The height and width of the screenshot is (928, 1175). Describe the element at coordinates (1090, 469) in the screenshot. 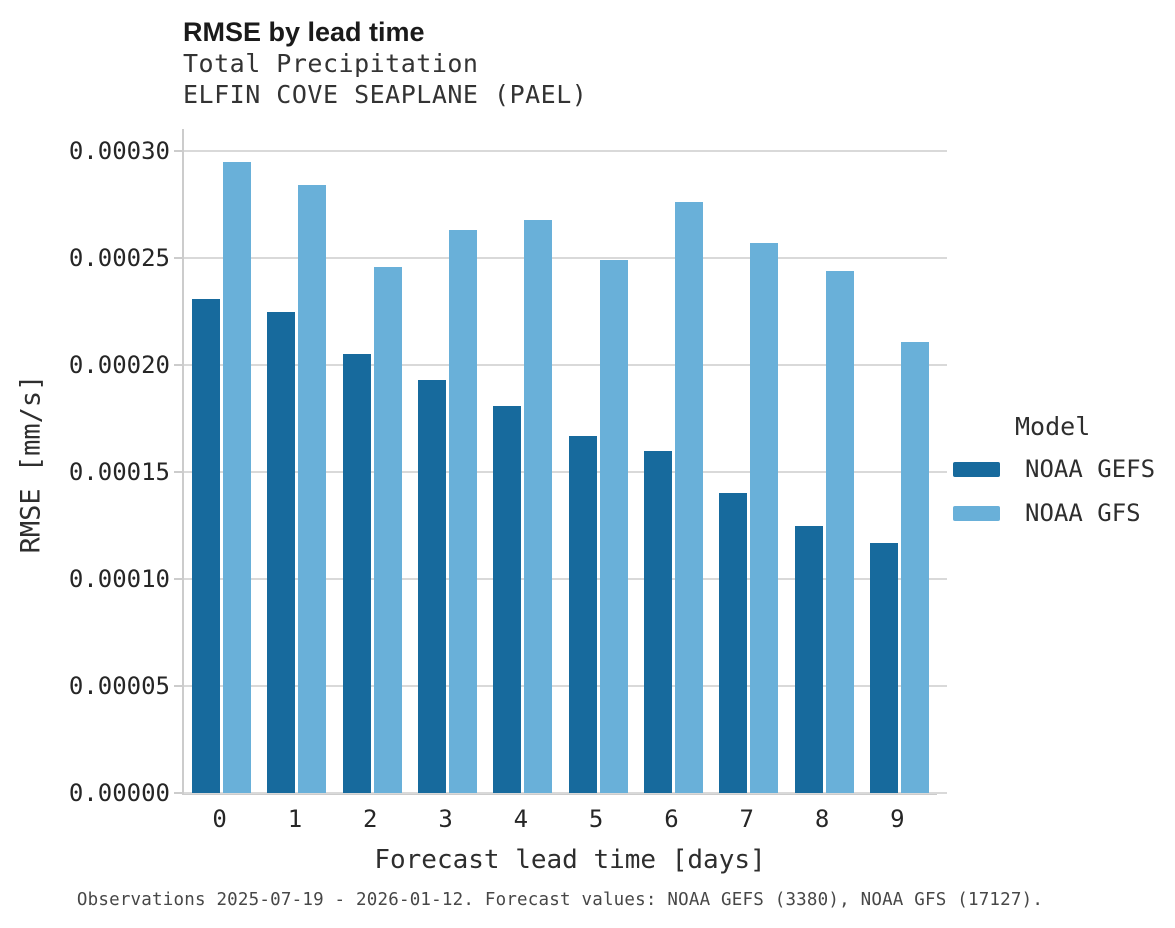

I see `legend-item-label: NOAA GEFS` at that location.